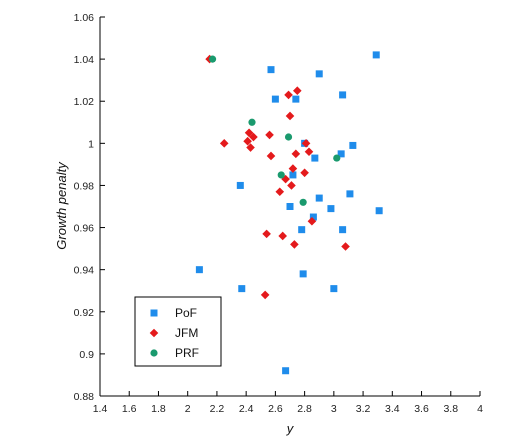  What do you see at coordinates (186, 313) in the screenshot?
I see `legend-label-pof: PoF` at bounding box center [186, 313].